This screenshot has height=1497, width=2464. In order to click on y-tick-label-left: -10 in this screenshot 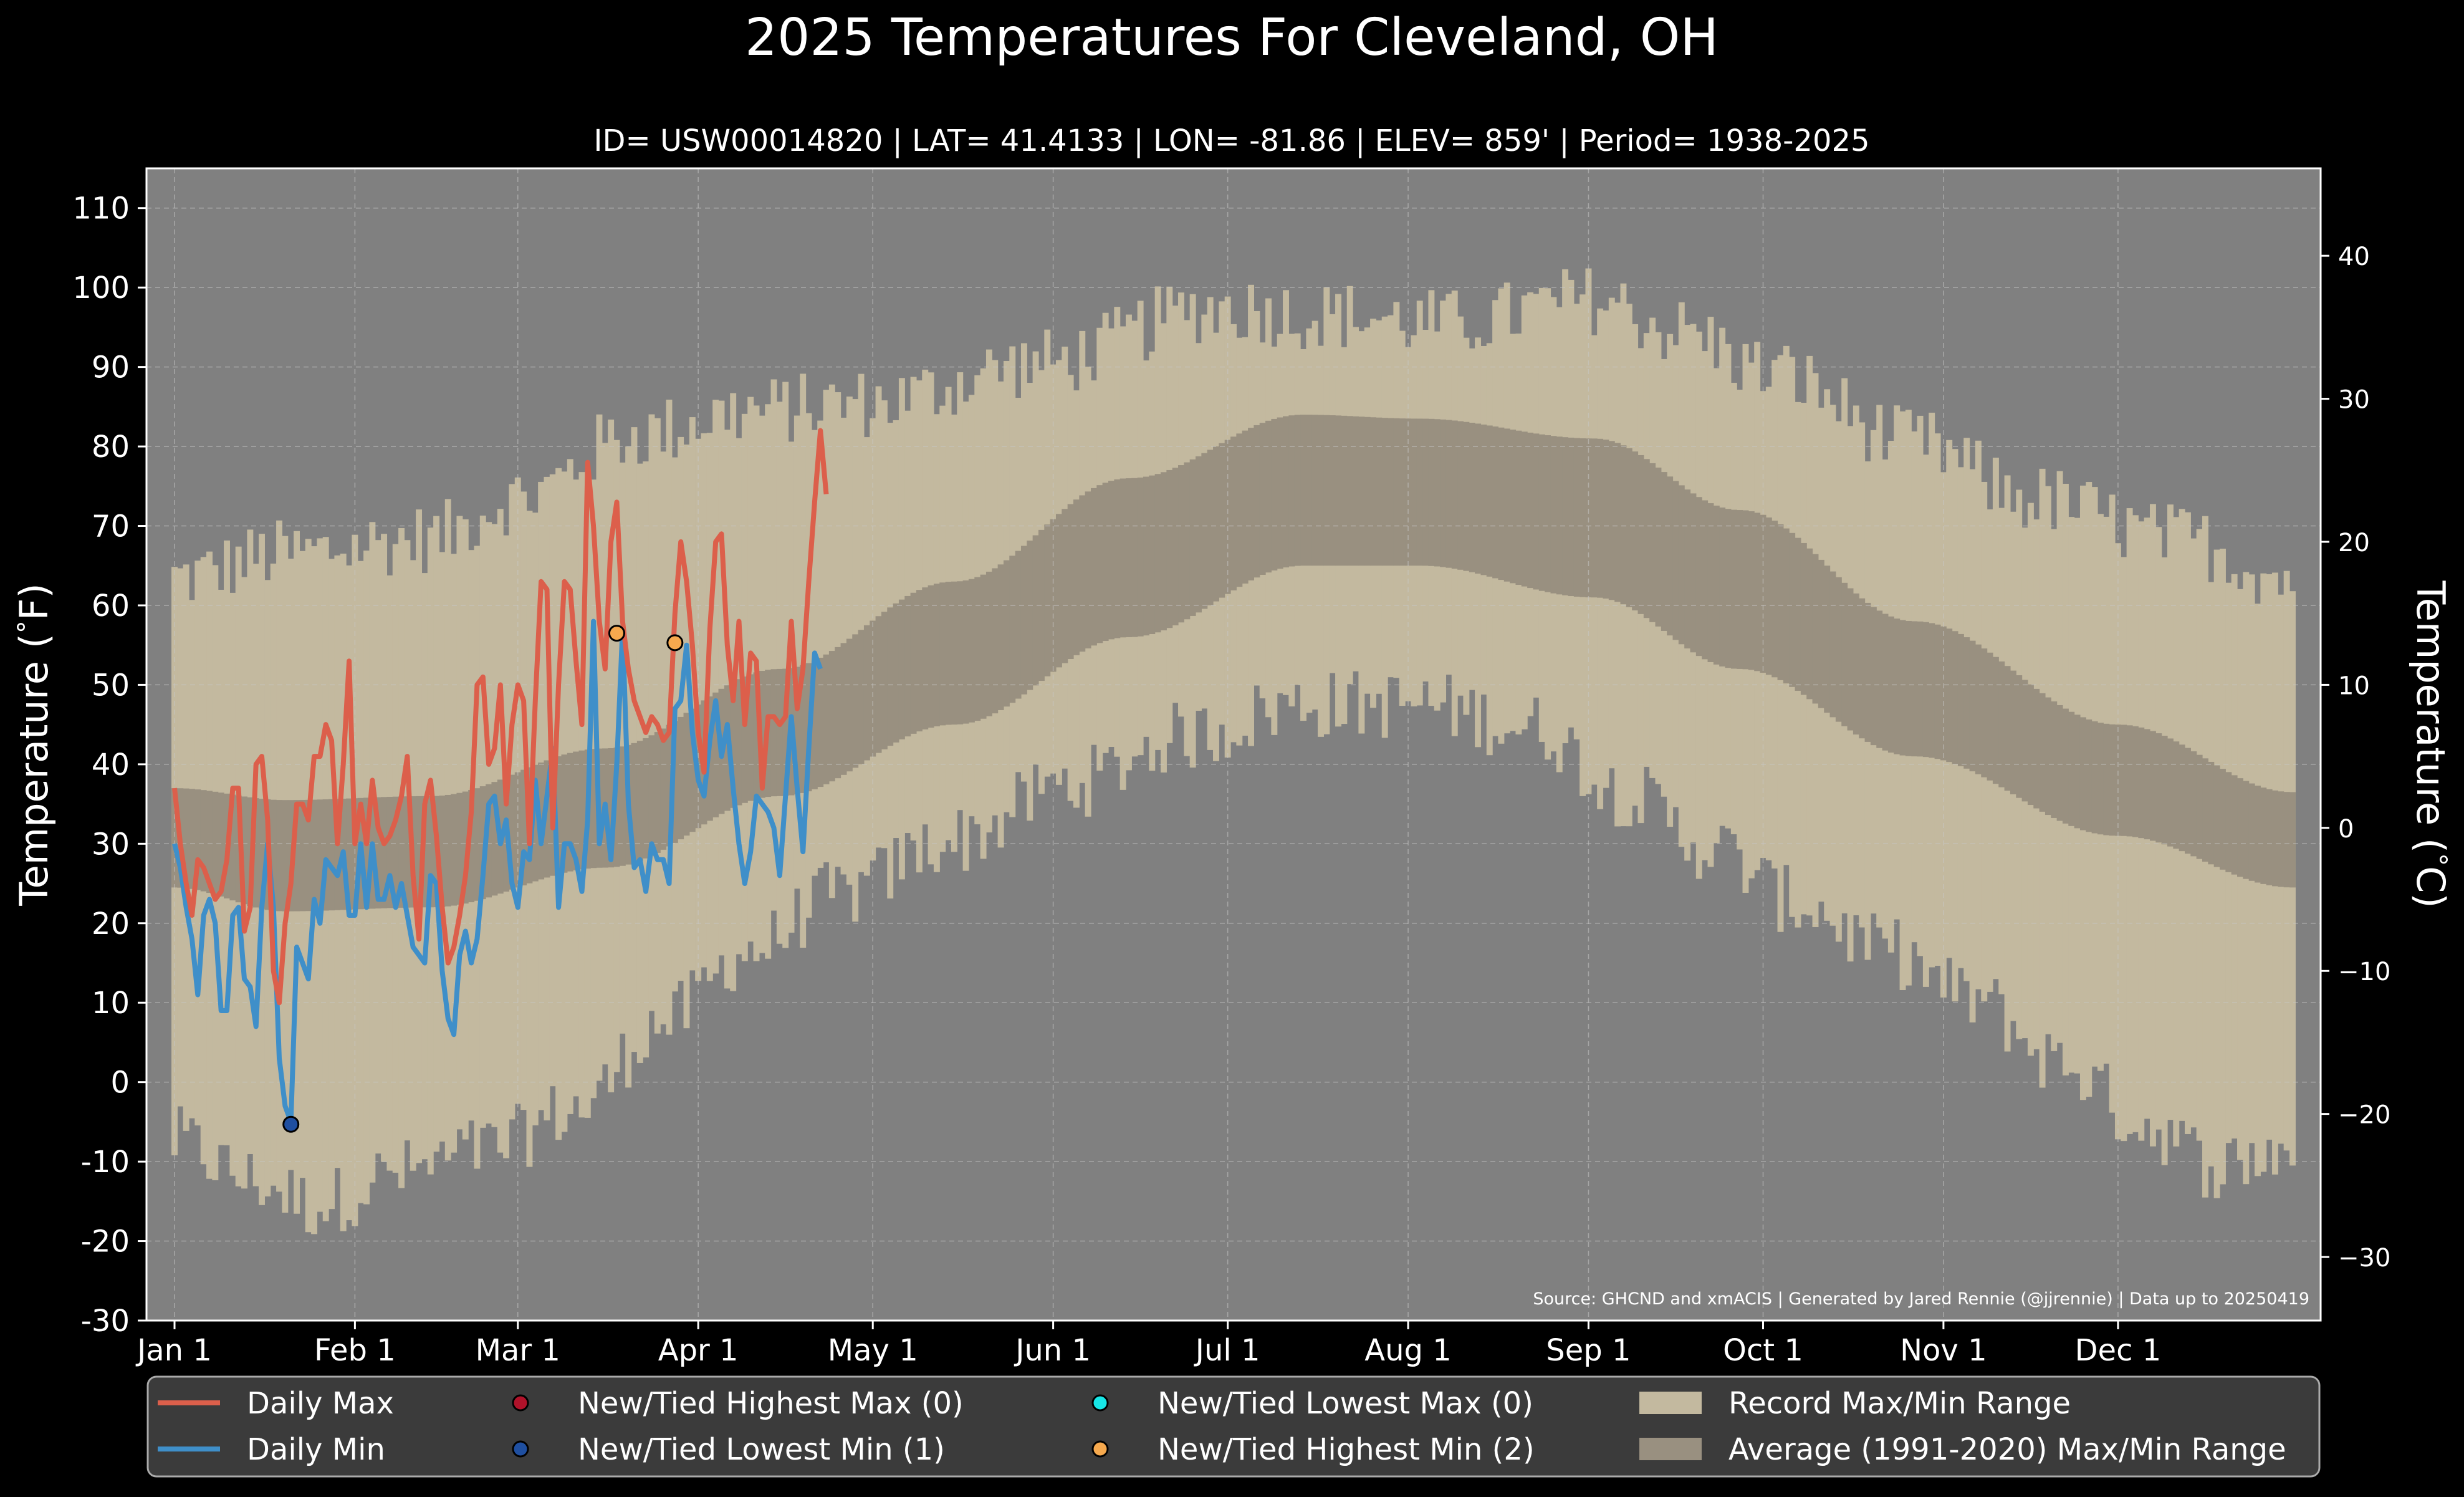, I will do `click(105, 1162)`.